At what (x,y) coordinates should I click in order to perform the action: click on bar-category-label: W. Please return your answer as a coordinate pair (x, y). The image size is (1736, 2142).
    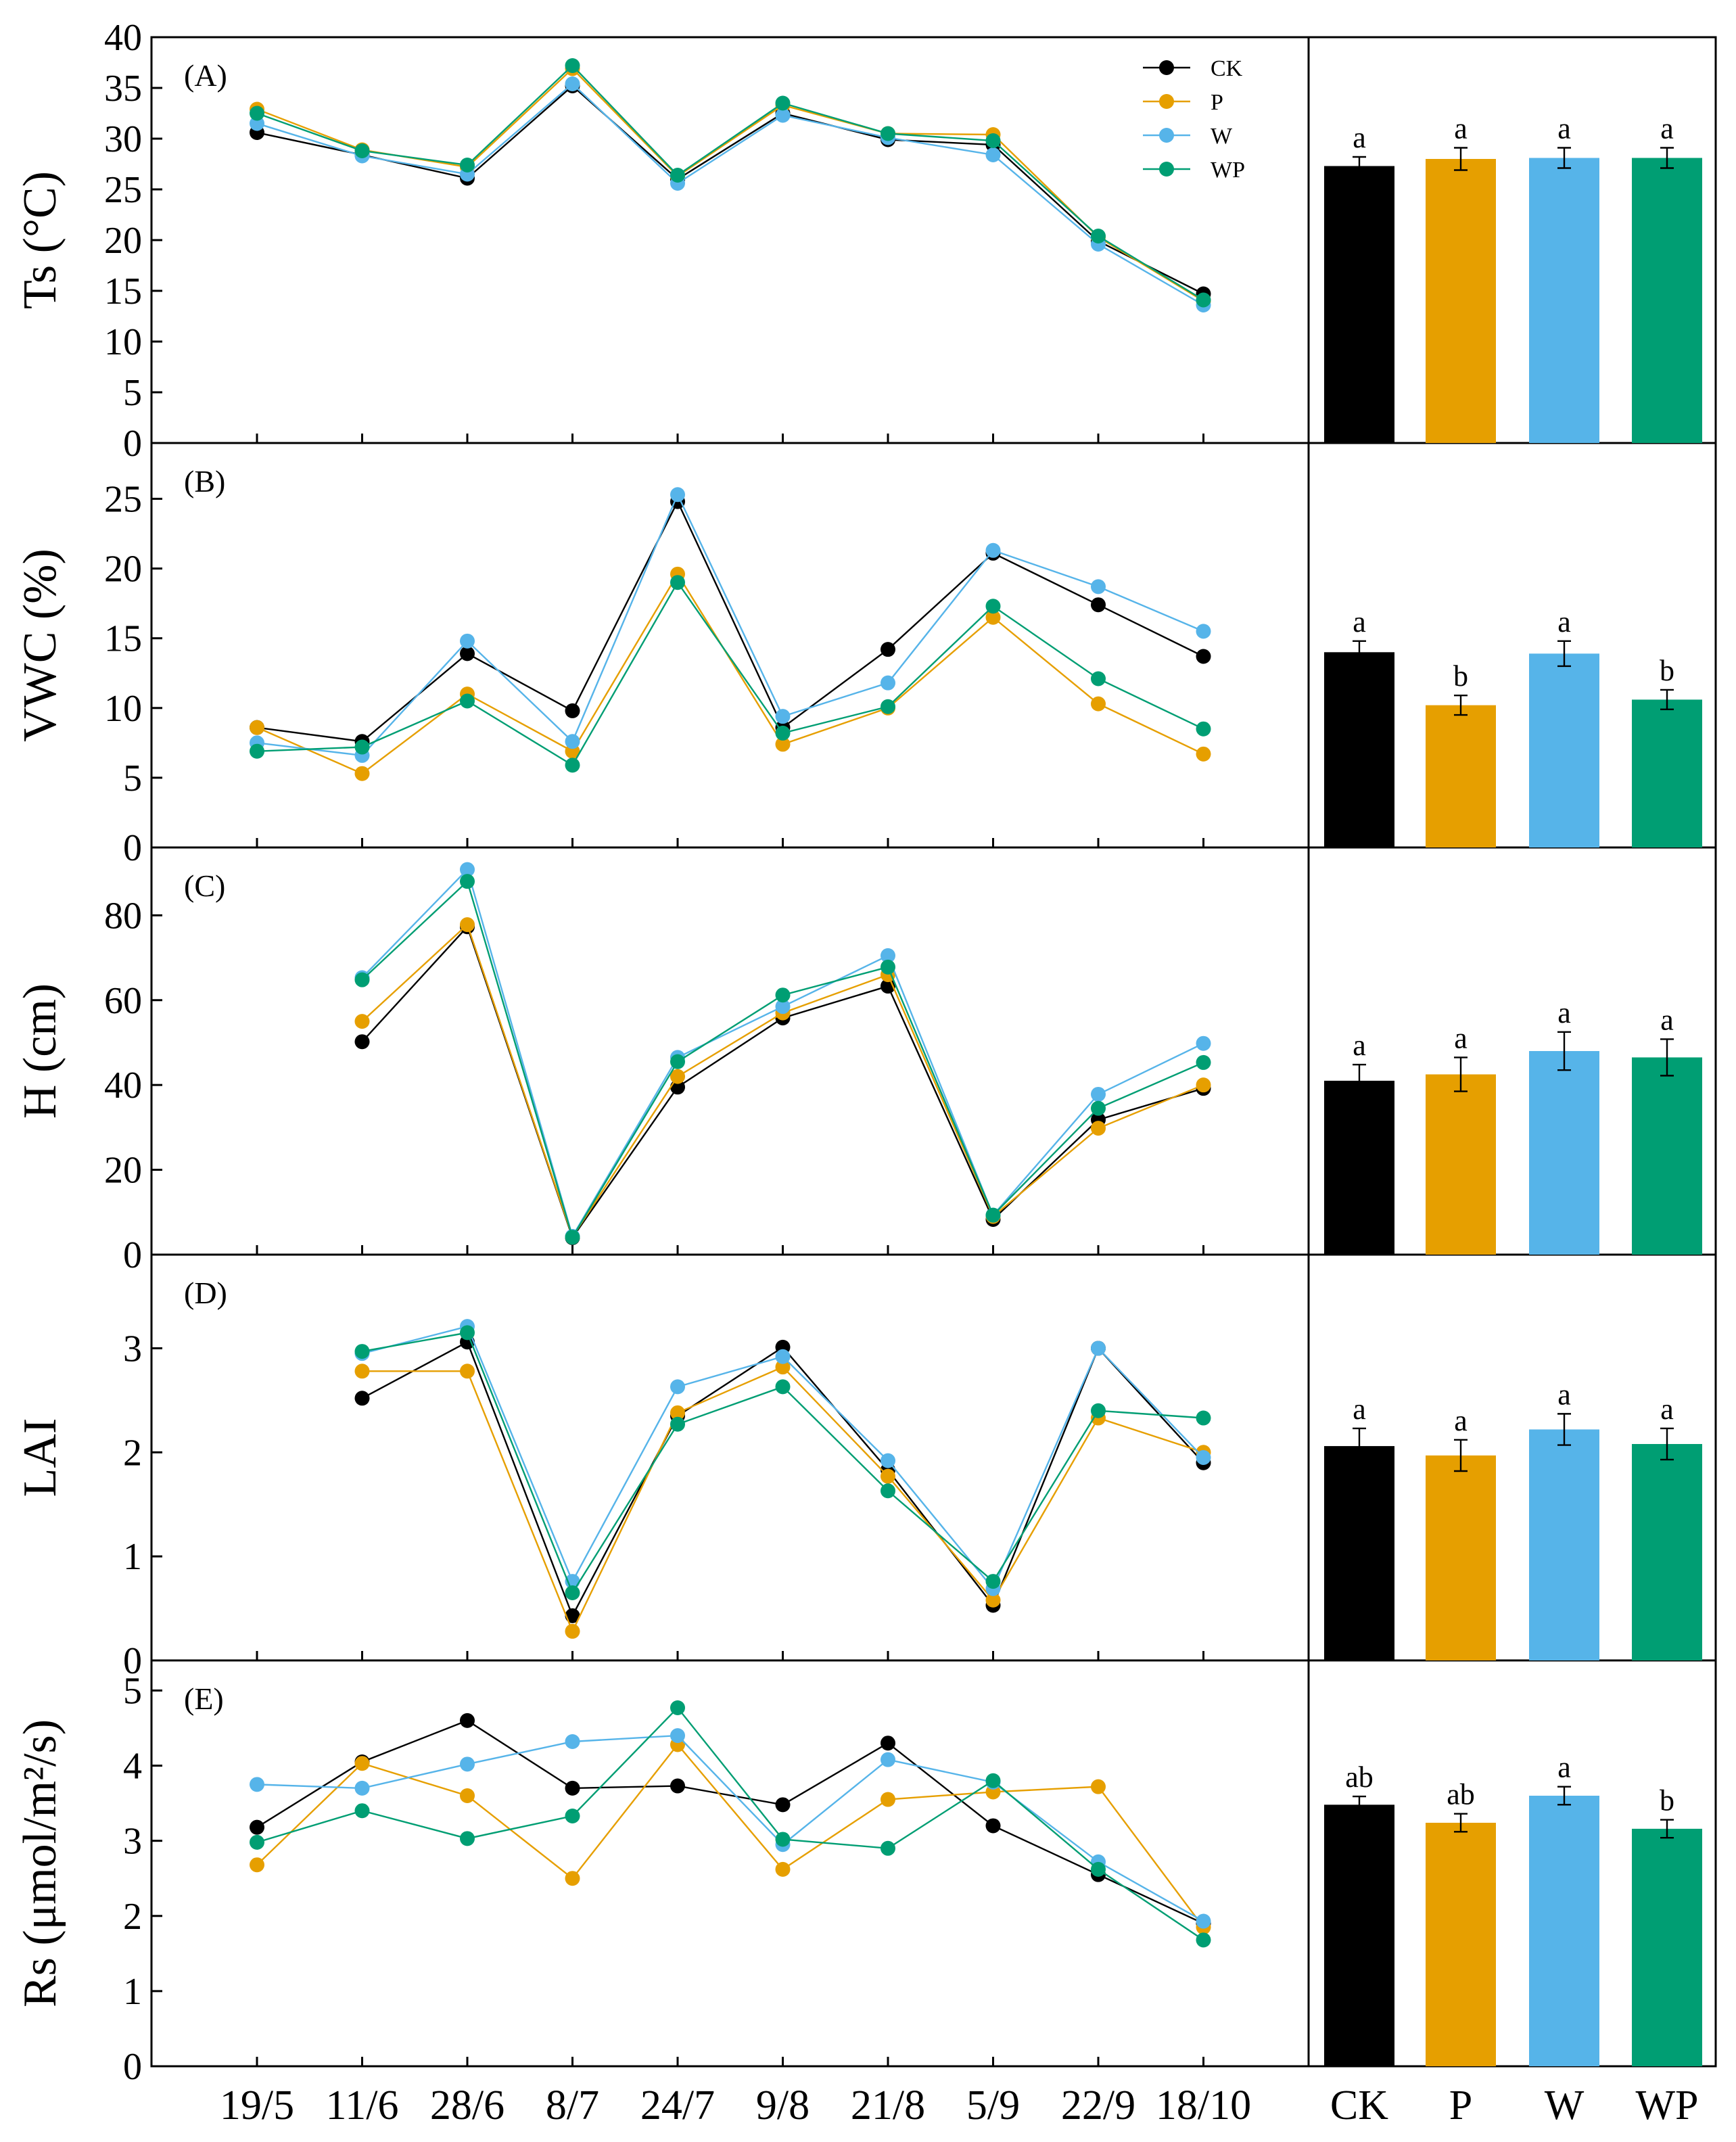
    Looking at the image, I should click on (1565, 2105).